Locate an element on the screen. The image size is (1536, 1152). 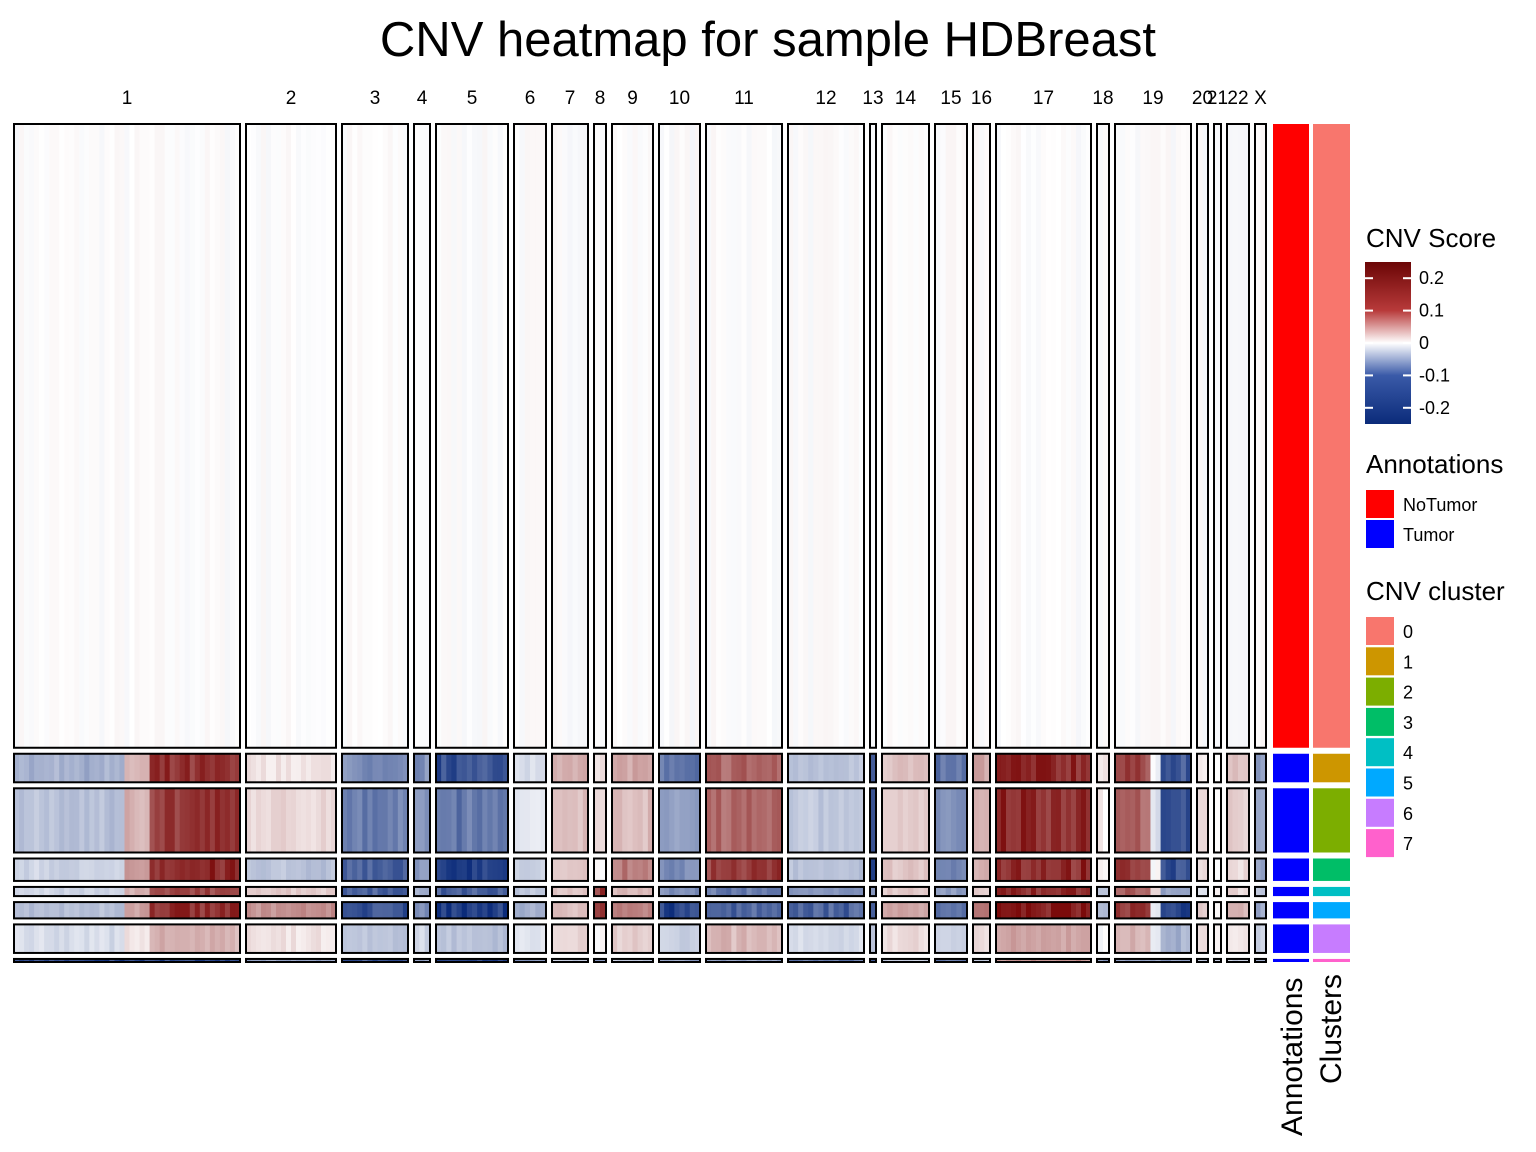
legend-label-cluster-2: 2 is located at coordinates (1408, 693).